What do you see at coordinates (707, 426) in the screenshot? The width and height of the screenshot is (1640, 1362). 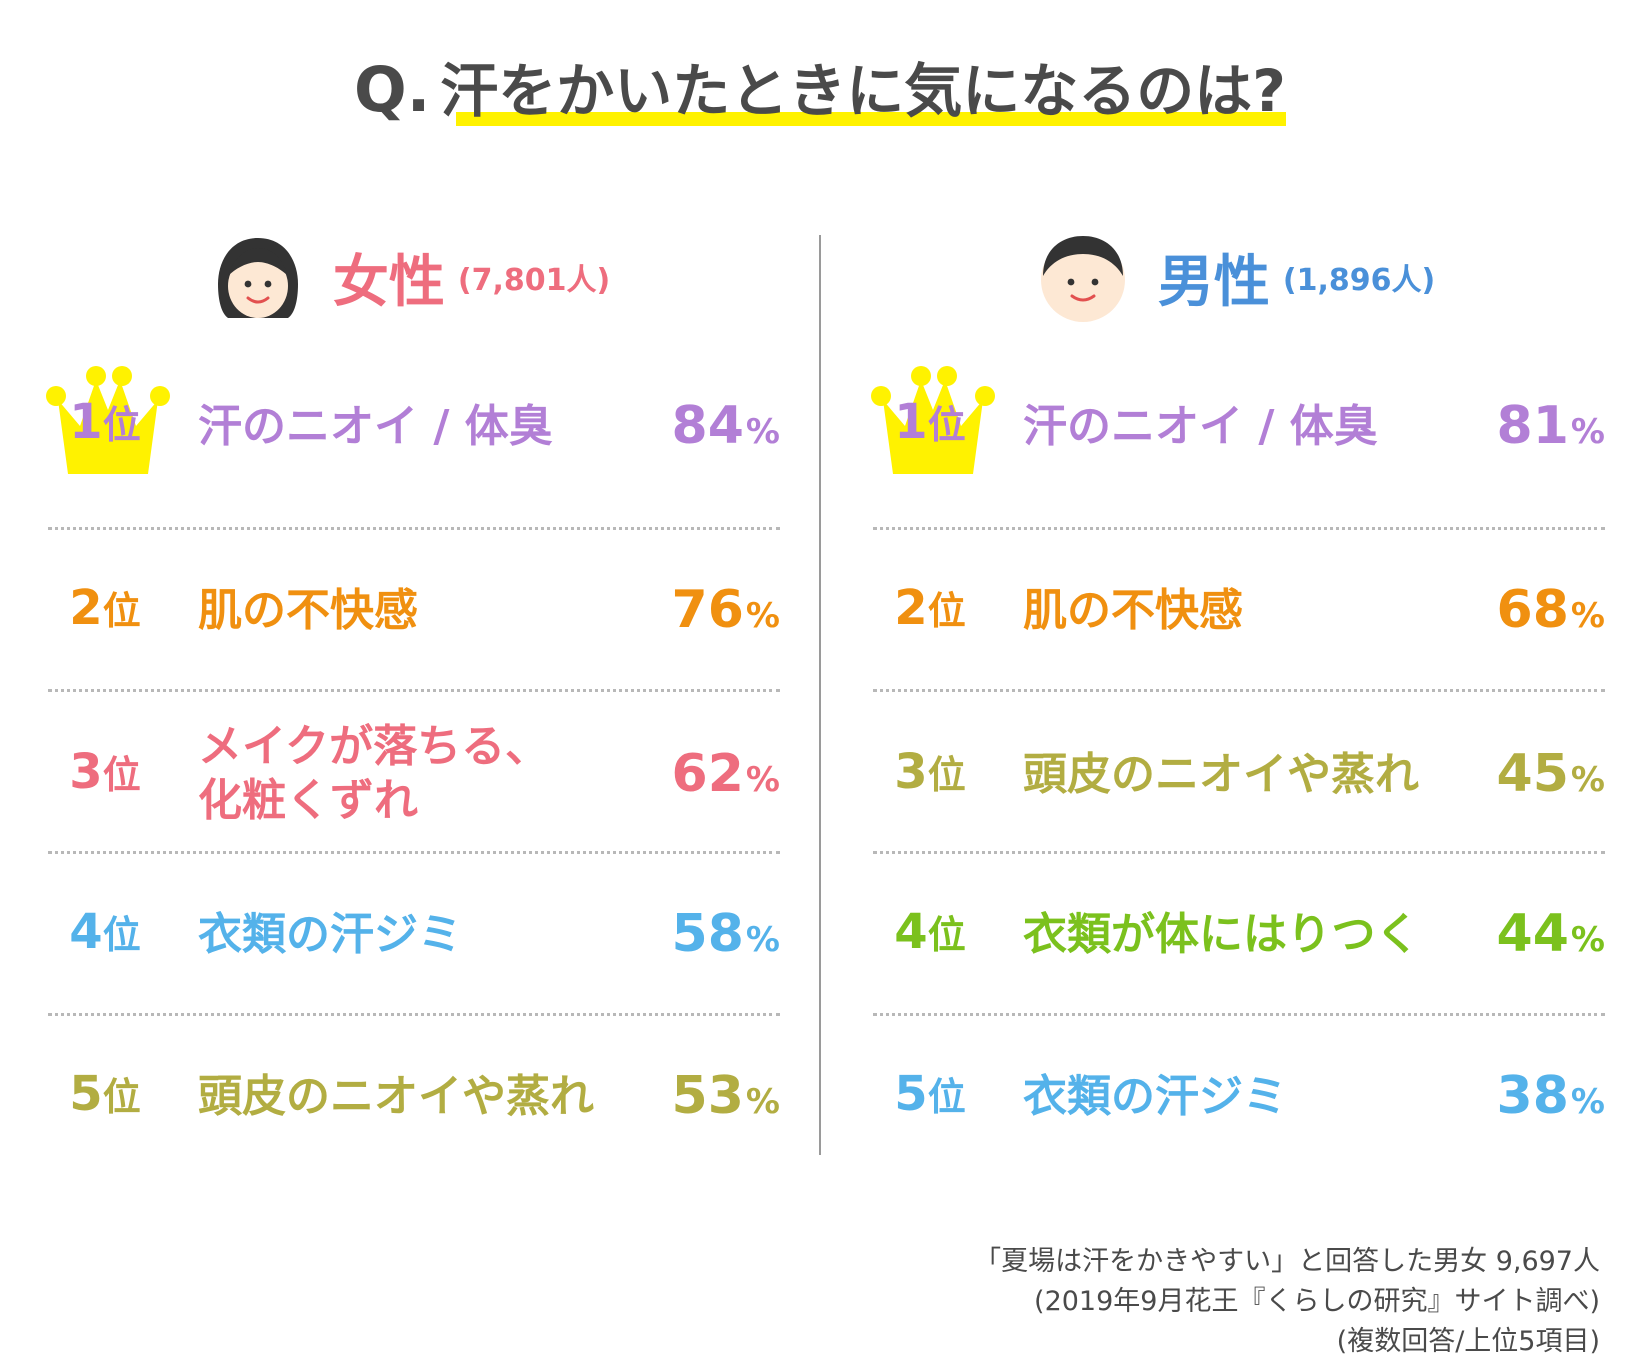 I see `percent-value: 84` at bounding box center [707, 426].